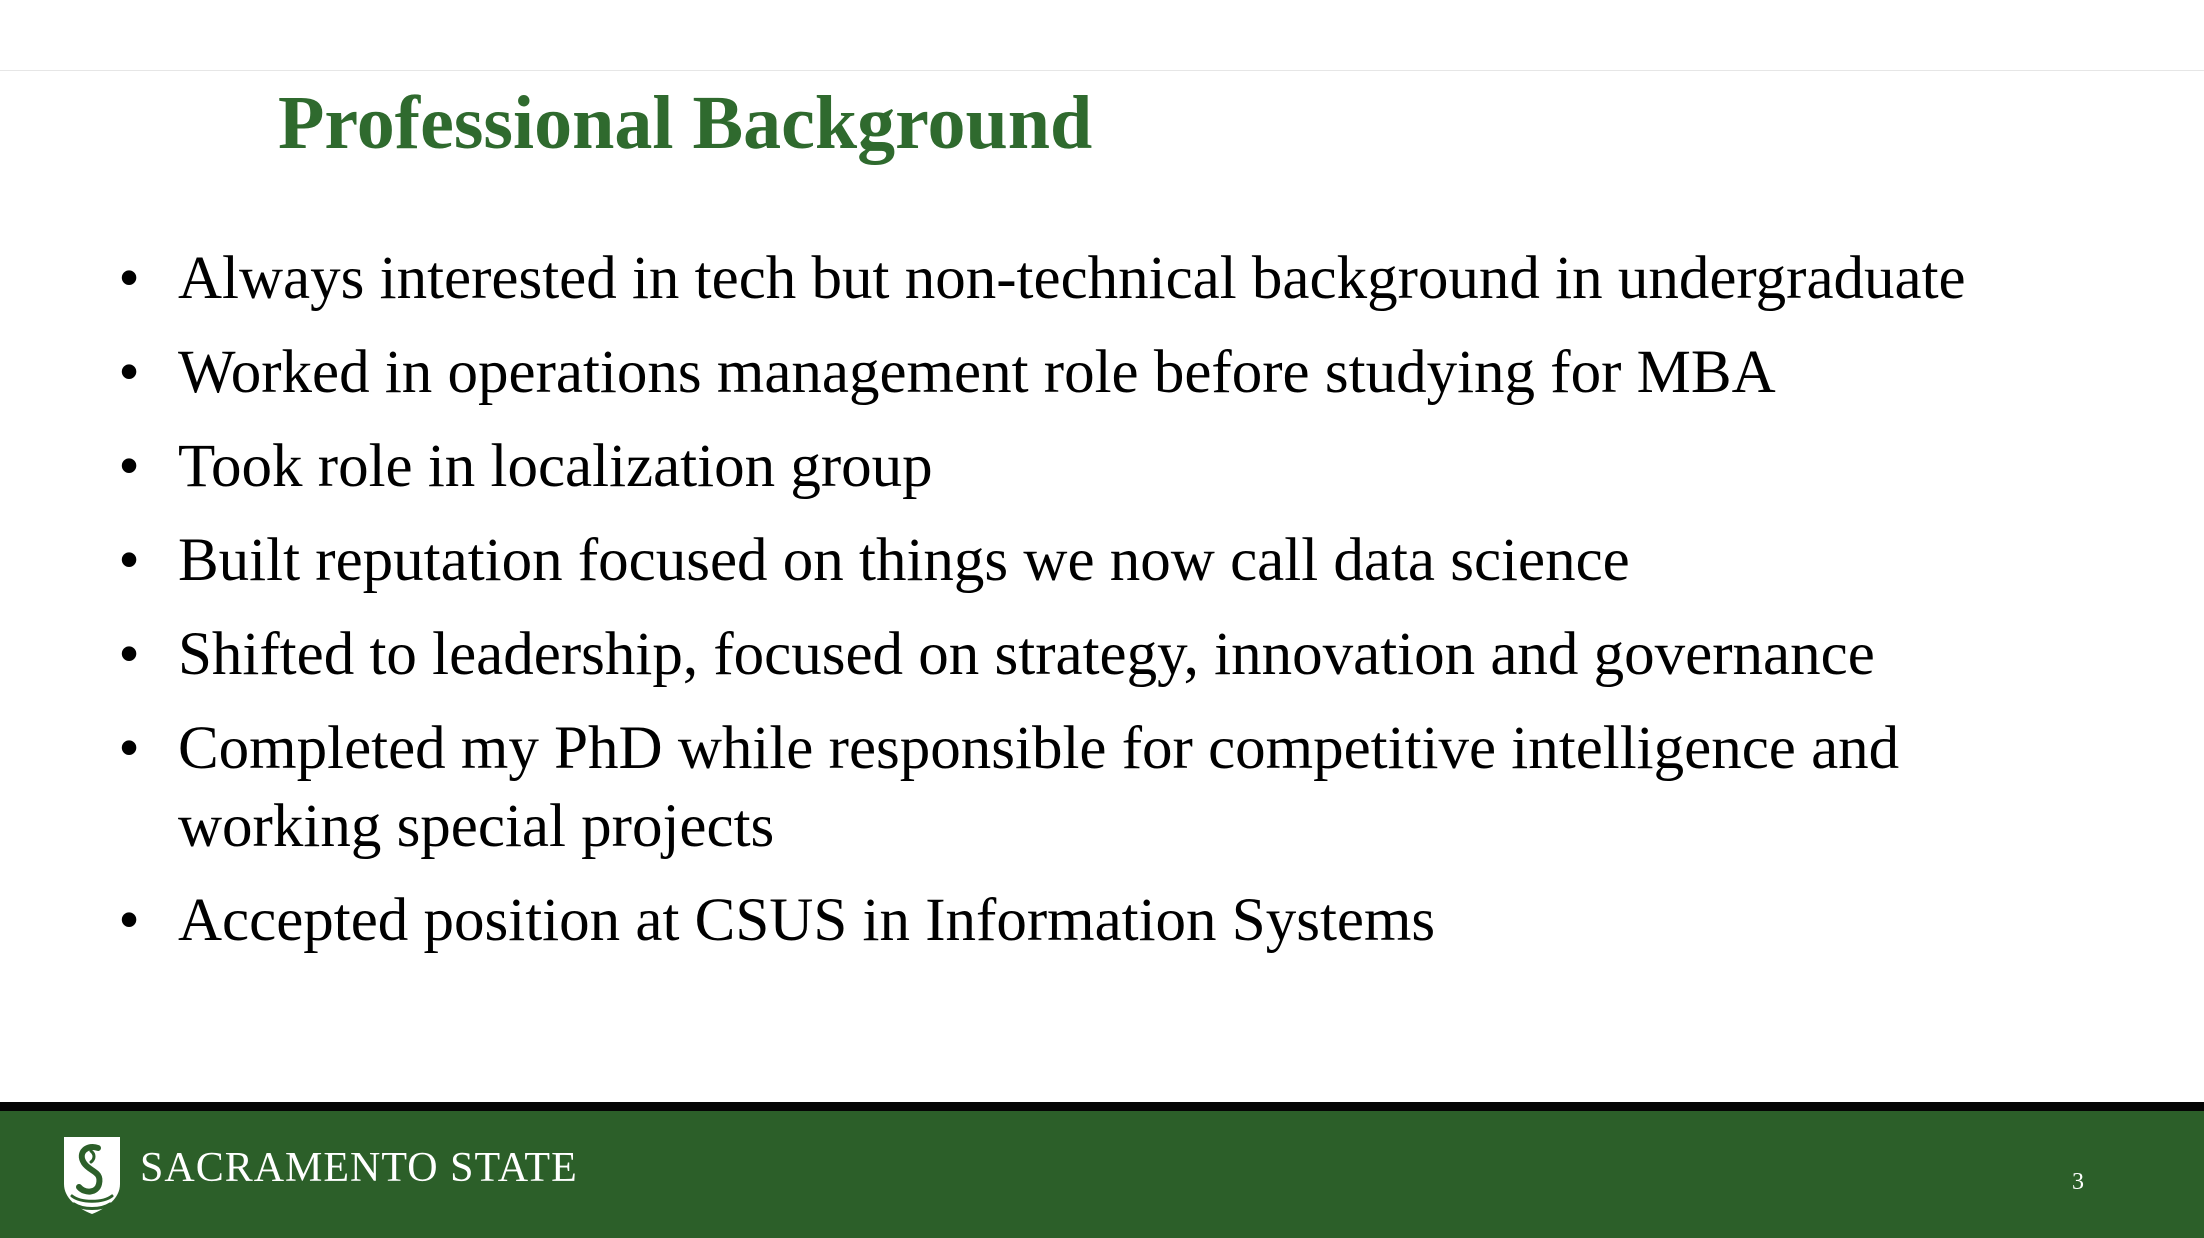 The height and width of the screenshot is (1238, 2204). What do you see at coordinates (685, 123) in the screenshot?
I see `slide-title: Professional Background` at bounding box center [685, 123].